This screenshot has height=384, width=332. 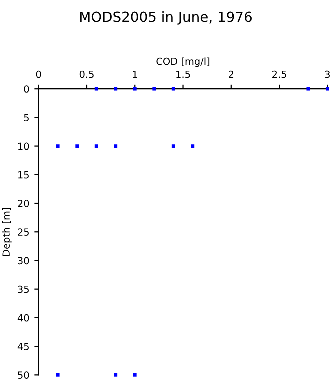 What do you see at coordinates (183, 63) in the screenshot?
I see `x-axis-title: COD [mg/l]` at bounding box center [183, 63].